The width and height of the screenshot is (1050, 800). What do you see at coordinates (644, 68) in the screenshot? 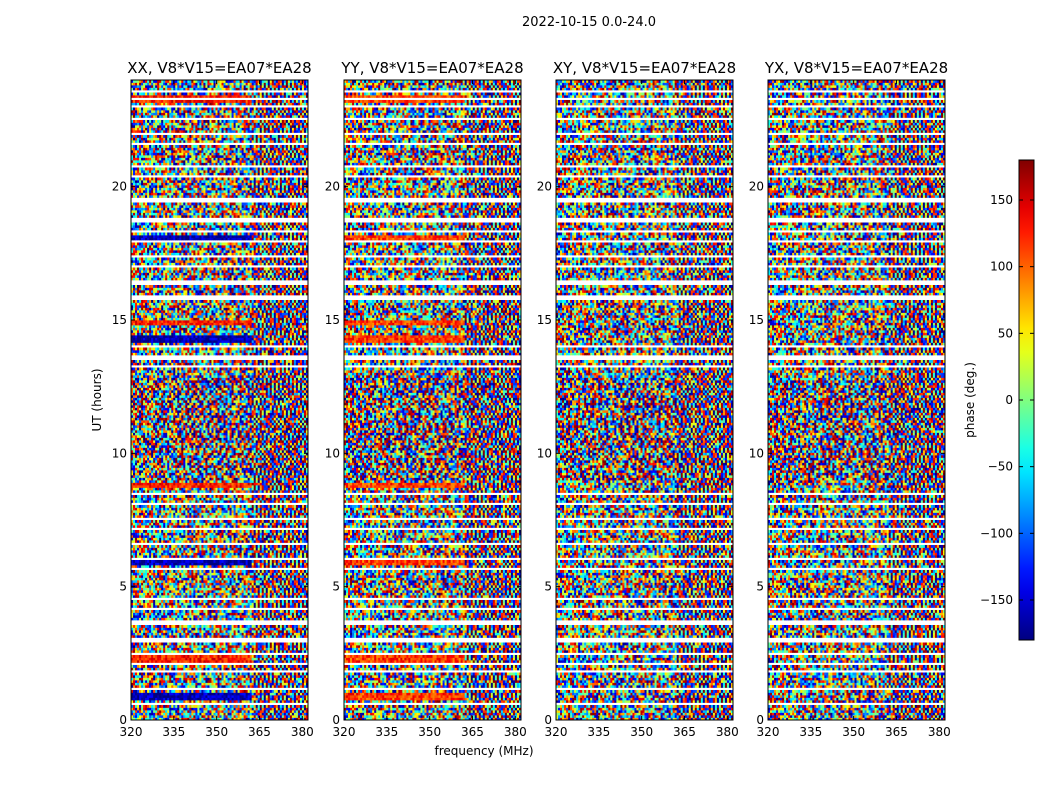
I see `panel-title: XY, V8*V15=EA07*EA28` at bounding box center [644, 68].